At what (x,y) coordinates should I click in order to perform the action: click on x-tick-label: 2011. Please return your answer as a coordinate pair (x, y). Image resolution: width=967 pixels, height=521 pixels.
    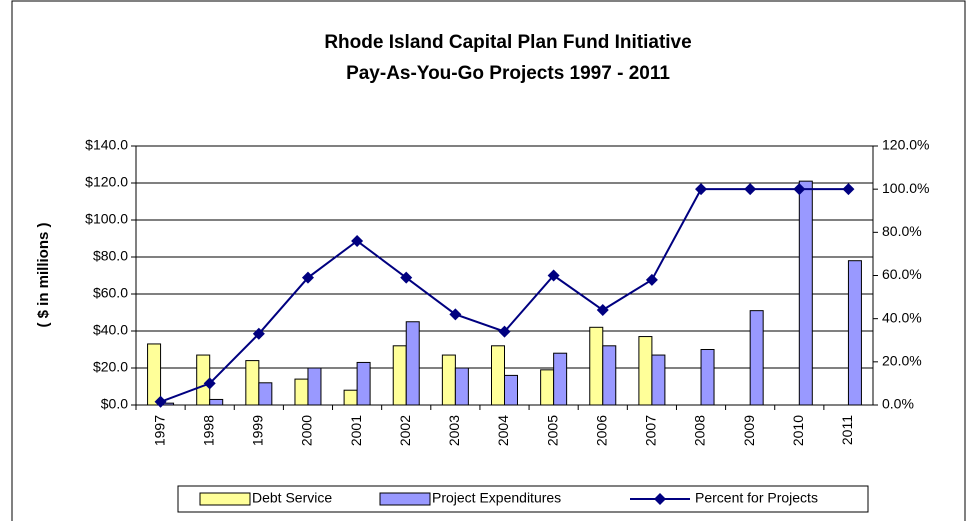
    Looking at the image, I should click on (847, 430).